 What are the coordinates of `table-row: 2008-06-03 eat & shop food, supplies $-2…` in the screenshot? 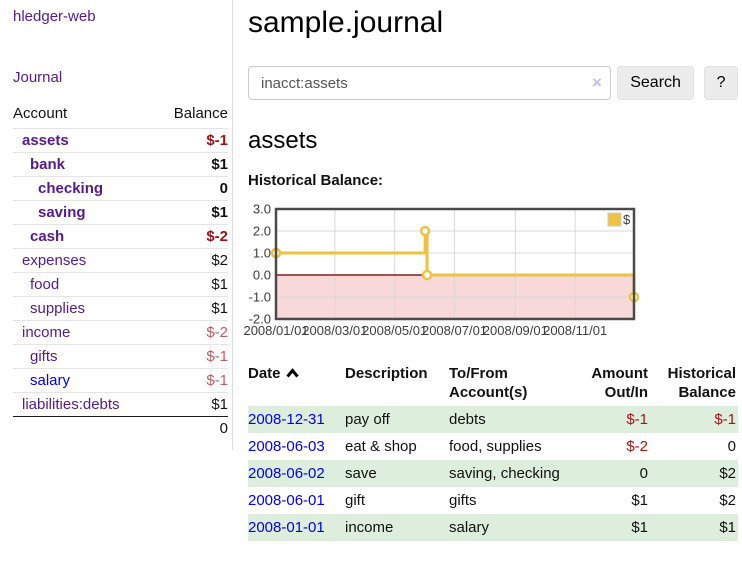 It's located at (493, 446).